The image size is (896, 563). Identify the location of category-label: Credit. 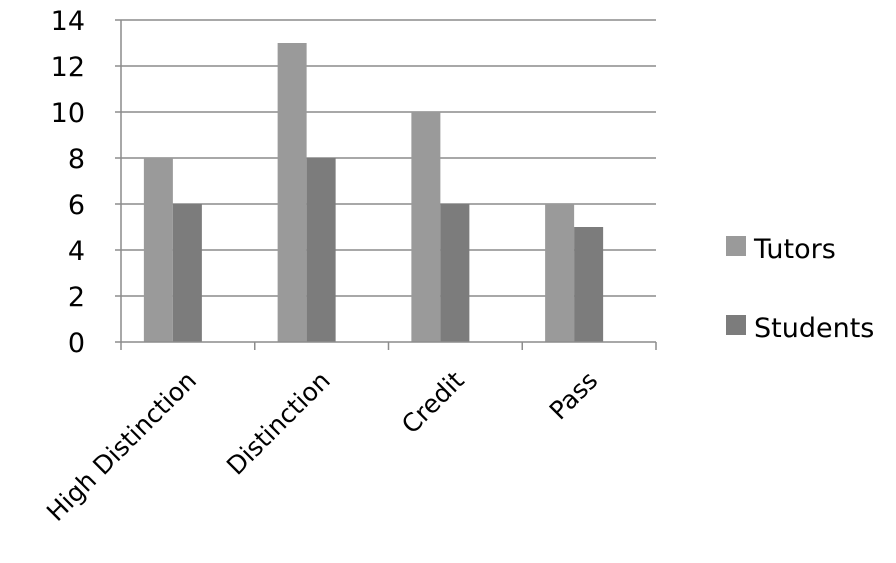
(433, 403).